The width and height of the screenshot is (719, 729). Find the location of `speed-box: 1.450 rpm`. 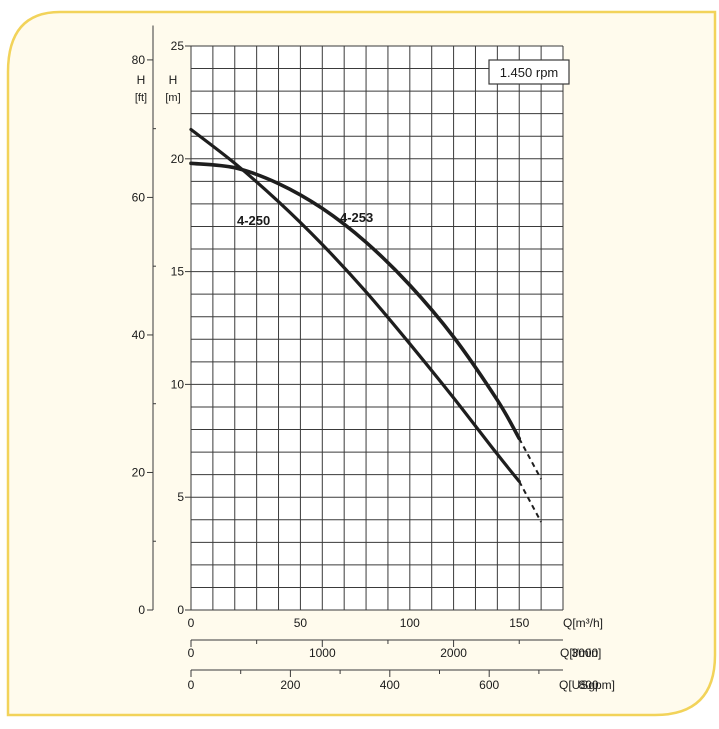

speed-box: 1.450 rpm is located at coordinates (529, 72).